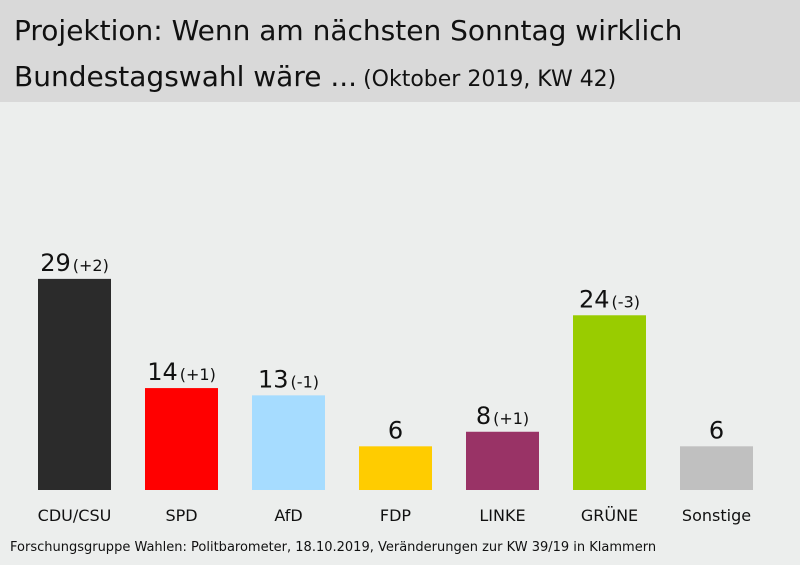  What do you see at coordinates (74, 384) in the screenshot?
I see `bar-cdu-csu` at bounding box center [74, 384].